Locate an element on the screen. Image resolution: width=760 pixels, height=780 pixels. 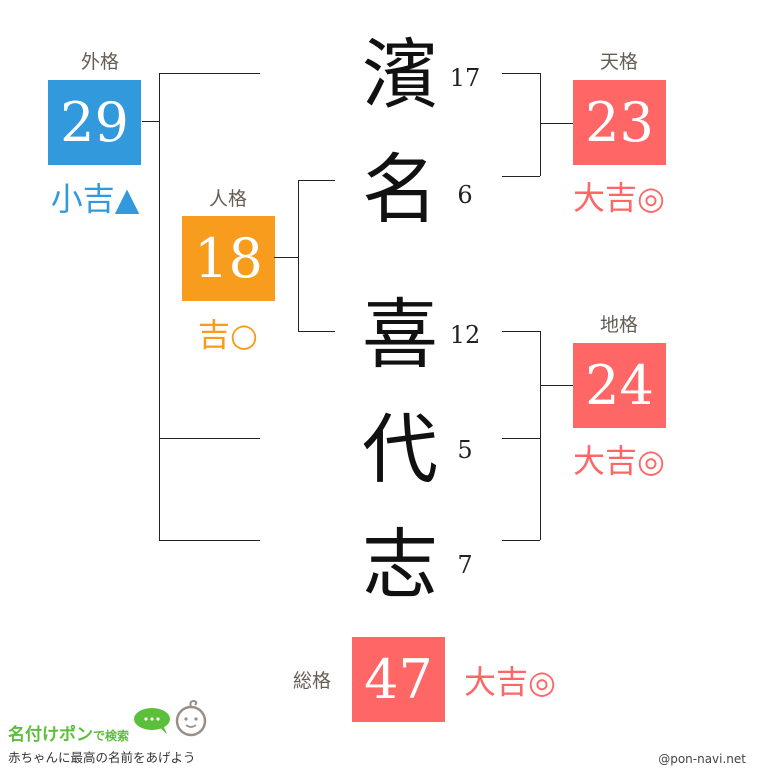
logo: 名付けポンで検索 赤ちゃんに最高の名前をあげよう is located at coordinates (123, 734).